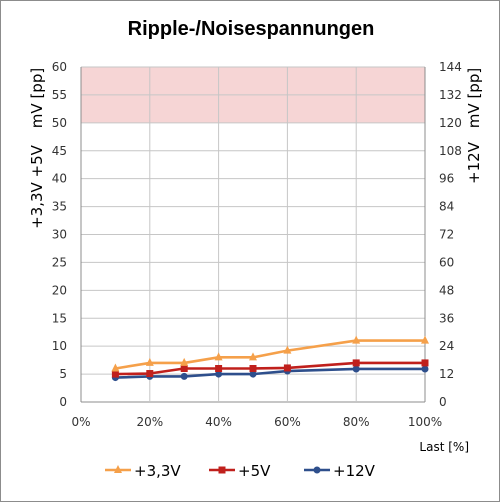  I want to click on legend-item-5v: +5V, so click(240, 471).